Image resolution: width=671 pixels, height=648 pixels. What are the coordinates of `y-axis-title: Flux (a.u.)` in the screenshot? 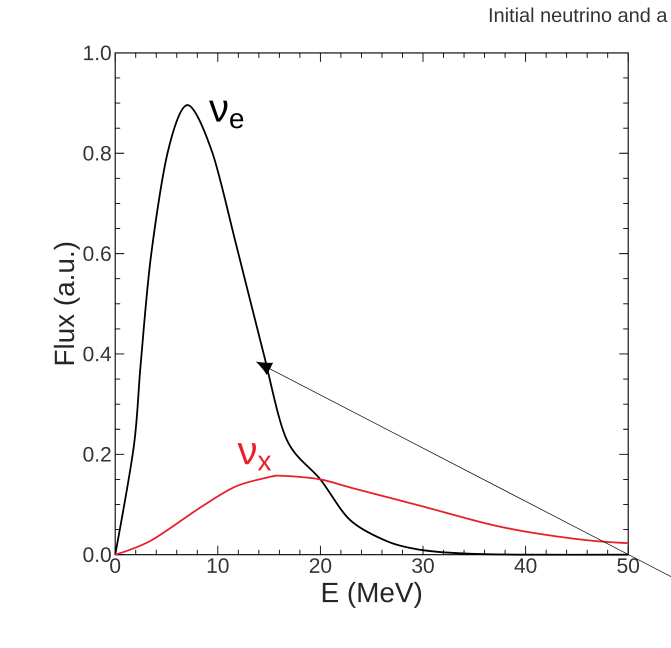 It's located at (67, 303).